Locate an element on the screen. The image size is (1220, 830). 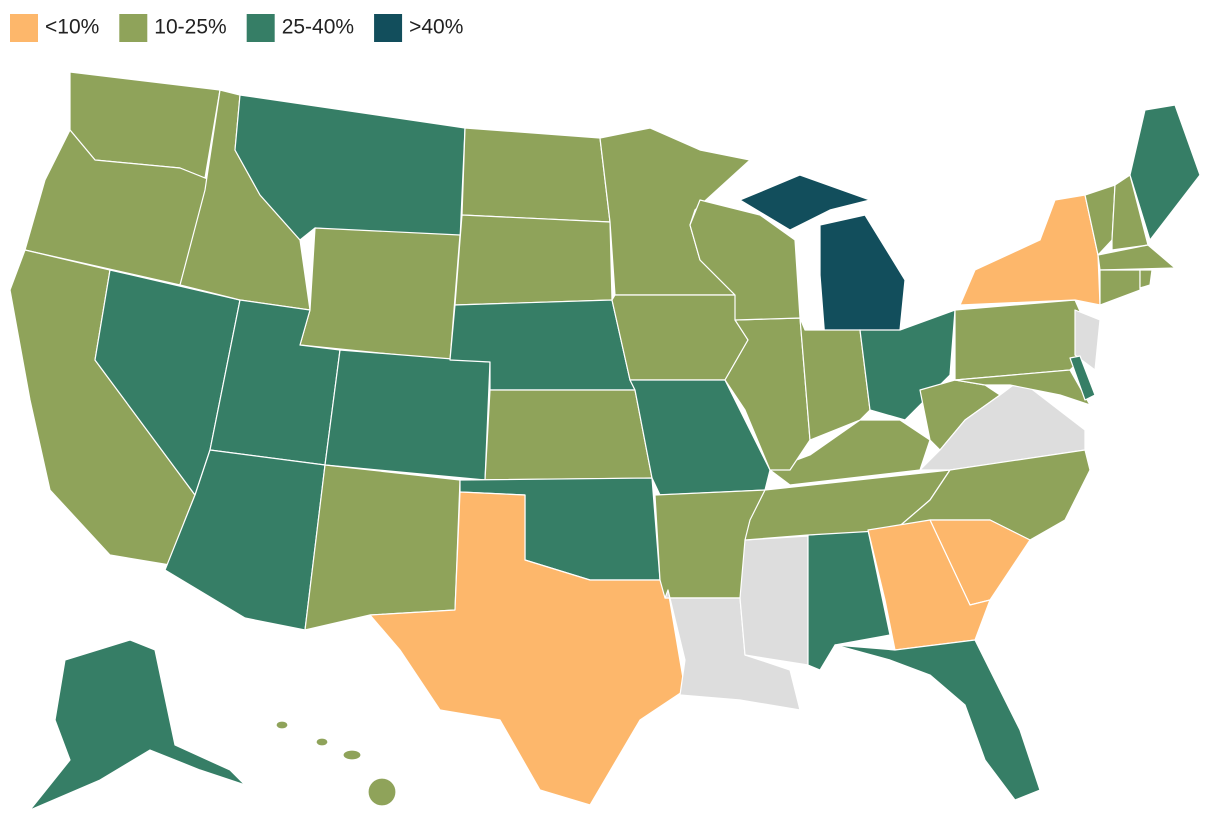
legend-label: 10-25% is located at coordinates (190, 27).